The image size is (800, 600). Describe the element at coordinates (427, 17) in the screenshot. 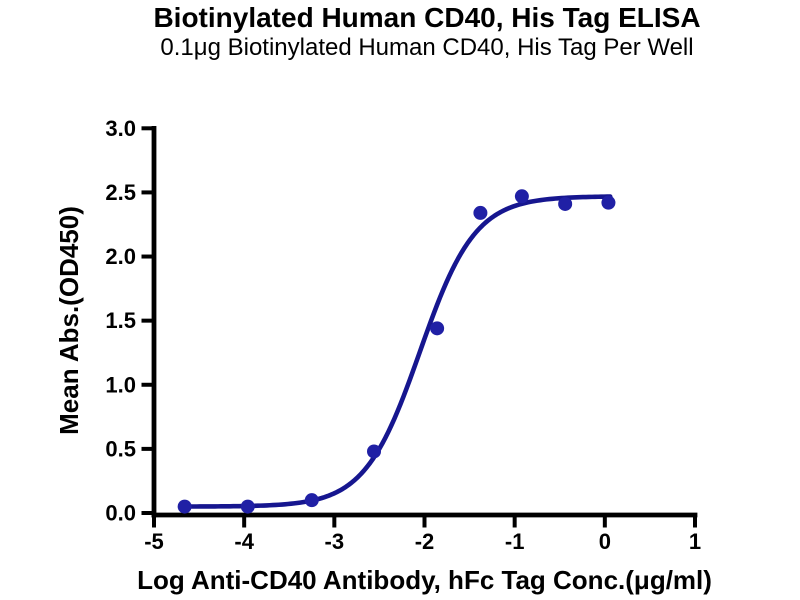

I see `chart-title: Biotinylated Human CD40, His Tag ELISA` at that location.